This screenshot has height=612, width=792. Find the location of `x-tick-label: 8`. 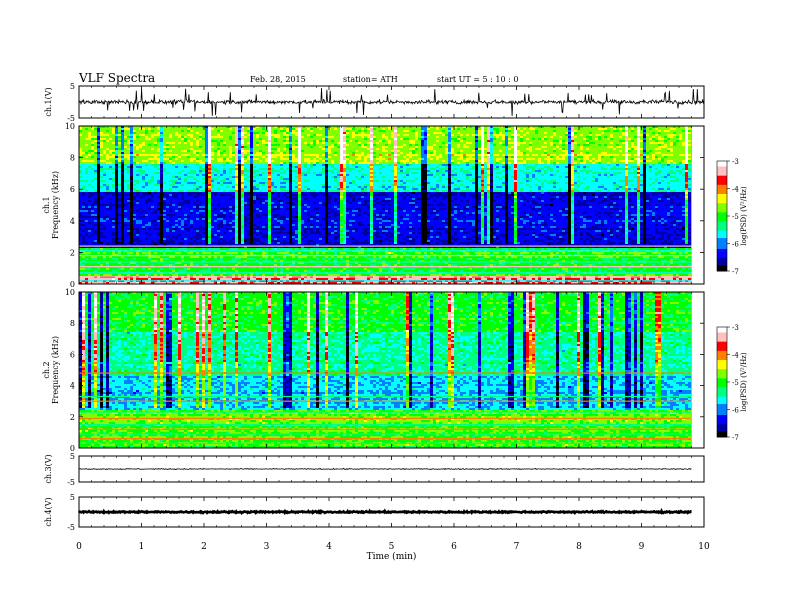

x-tick-label: 8 is located at coordinates (579, 547).